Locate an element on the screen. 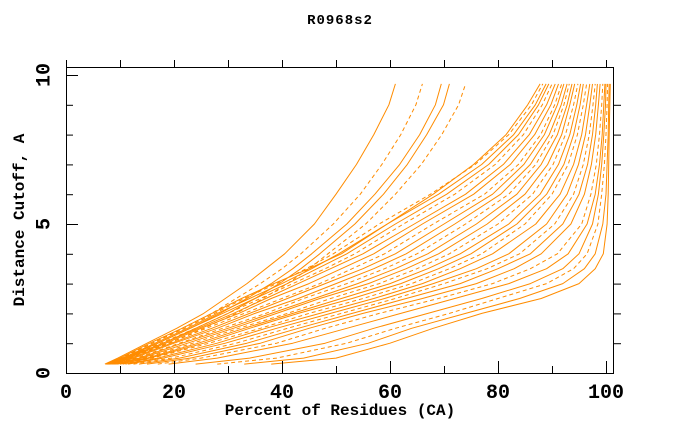  x-tick-label: 0 is located at coordinates (66, 393).